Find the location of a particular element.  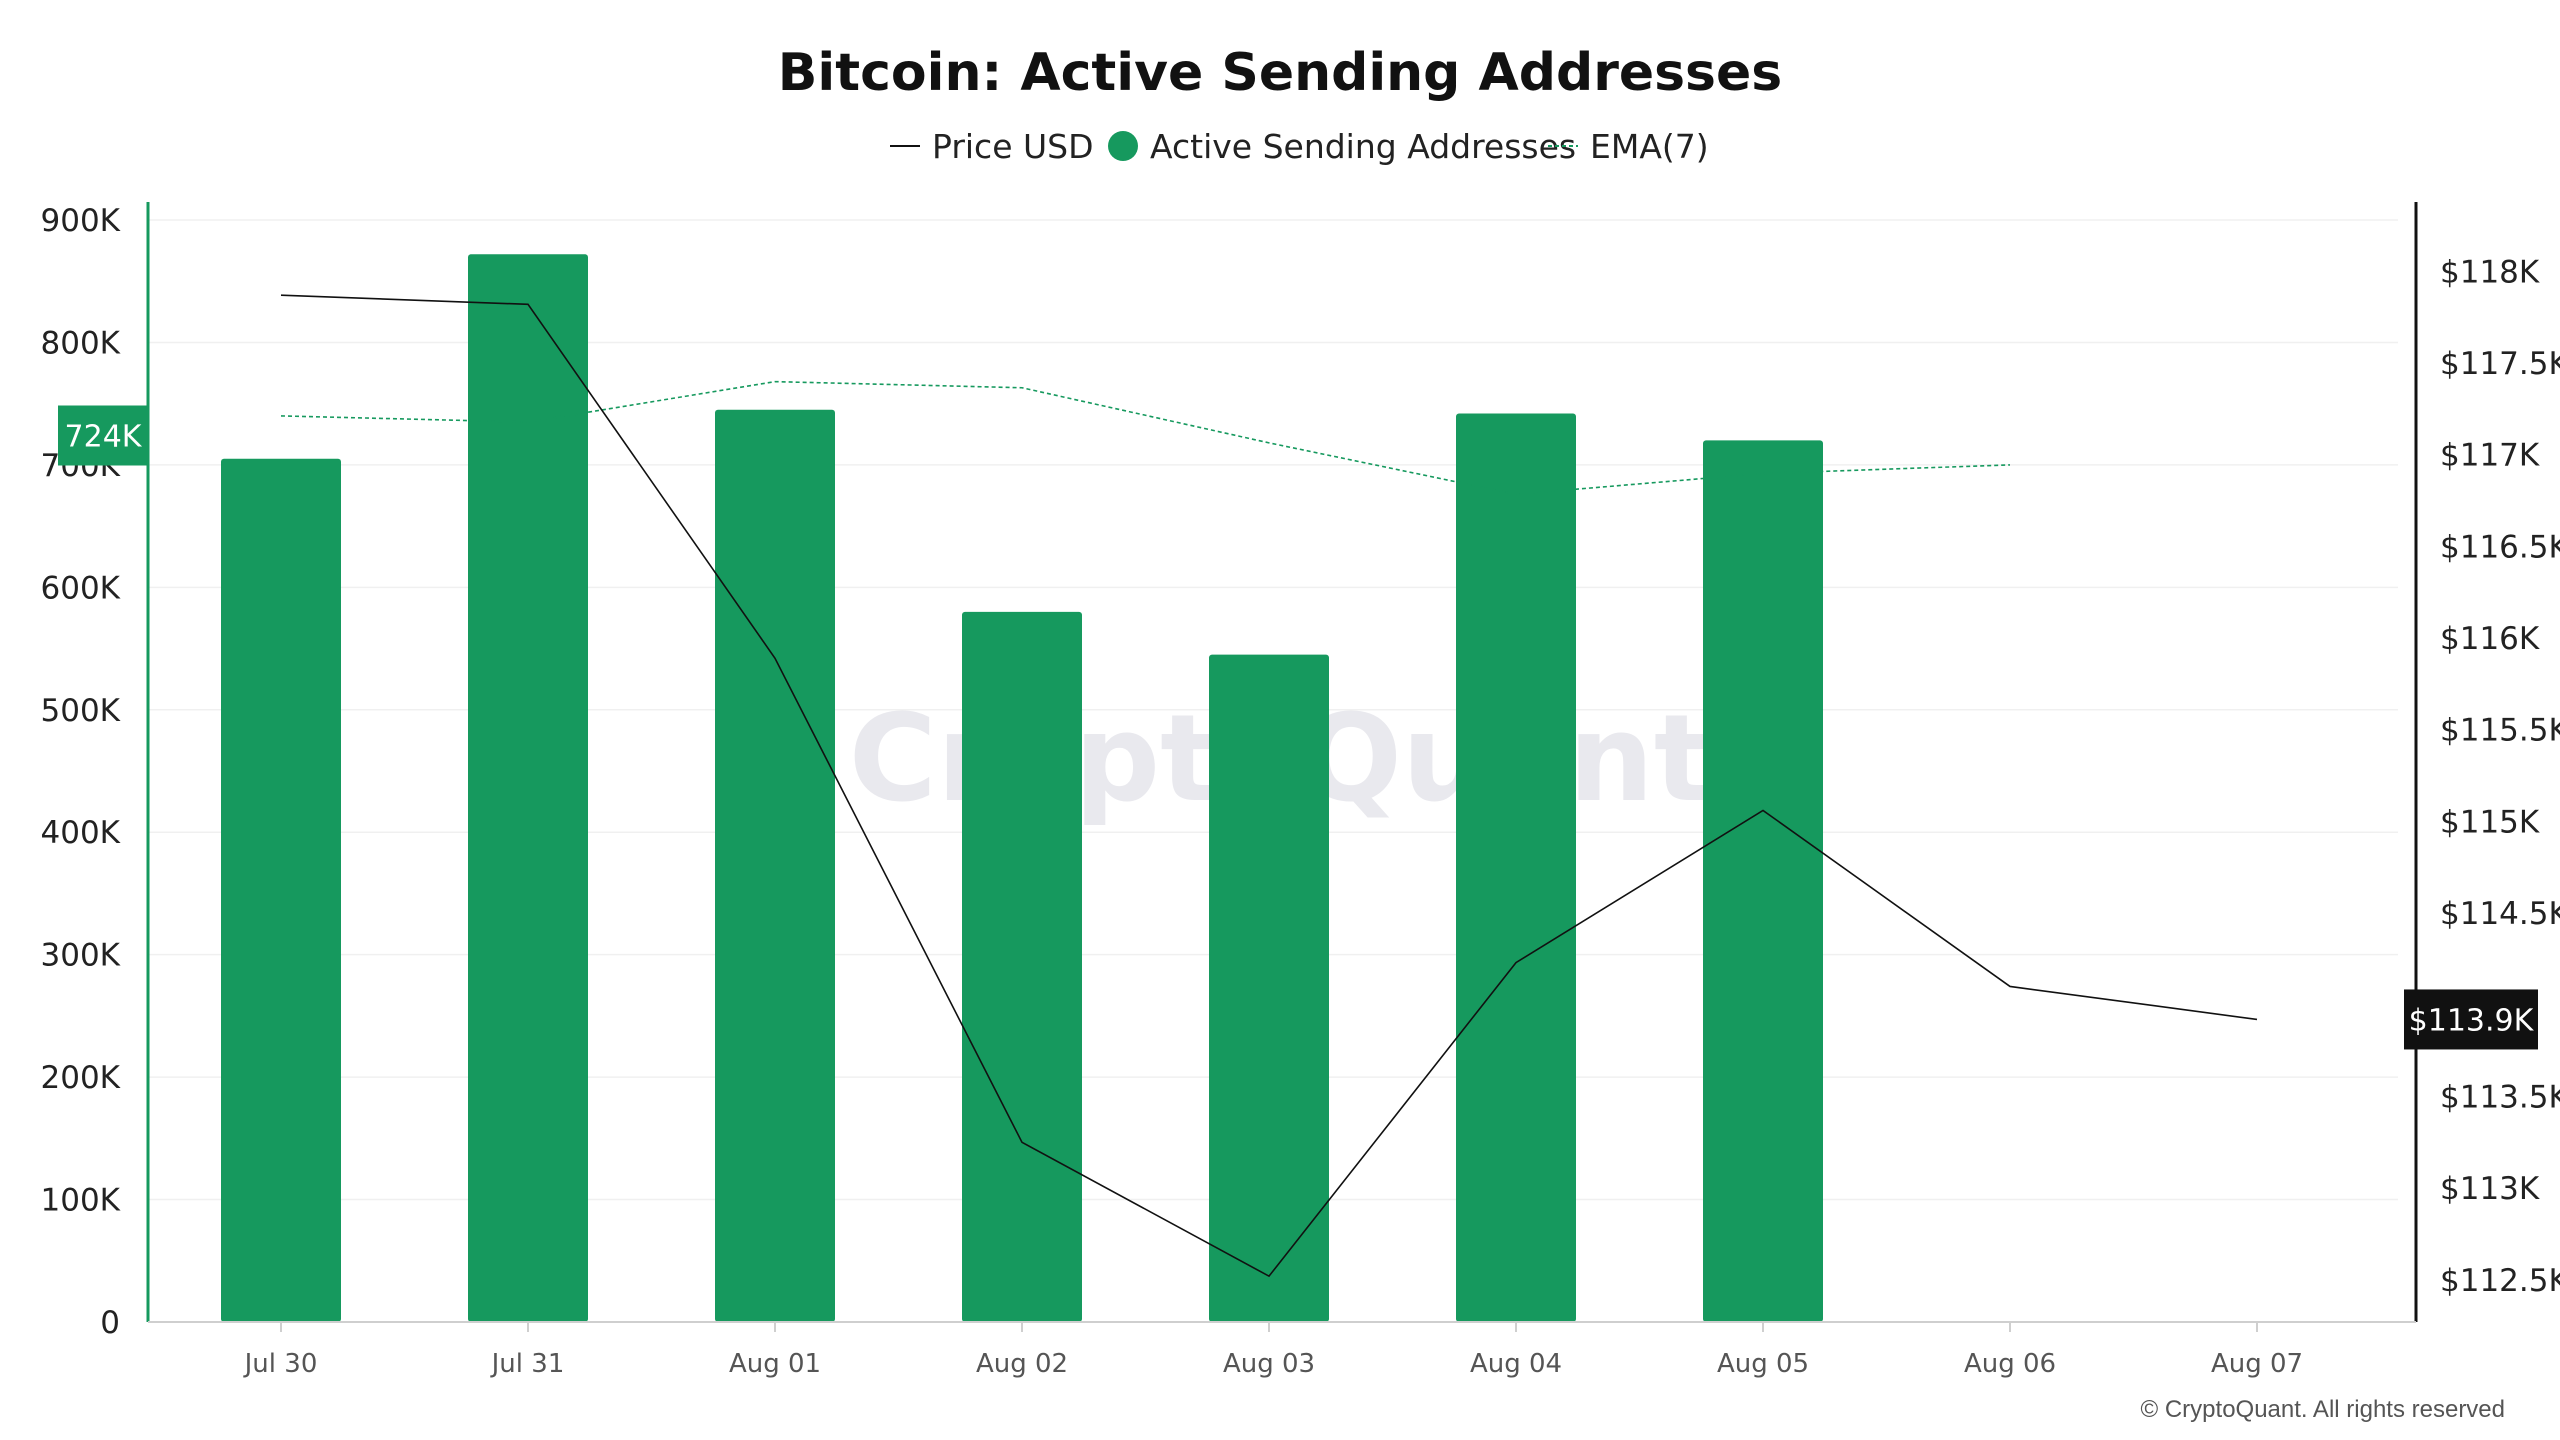

legend-item-2: EMA(7) is located at coordinates (1628, 146).